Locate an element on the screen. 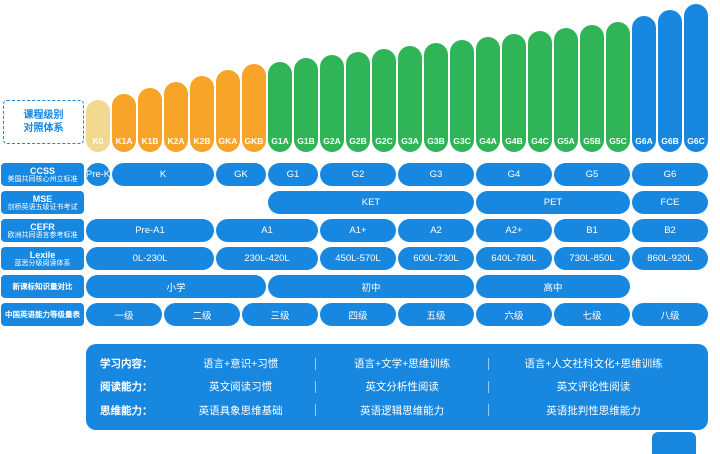 The width and height of the screenshot is (720, 454). cse-cell: 三级 is located at coordinates (280, 314).